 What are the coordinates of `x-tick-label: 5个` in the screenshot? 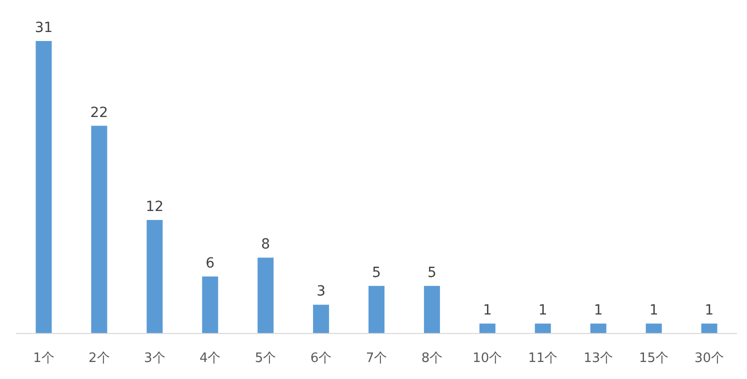 It's located at (265, 358).